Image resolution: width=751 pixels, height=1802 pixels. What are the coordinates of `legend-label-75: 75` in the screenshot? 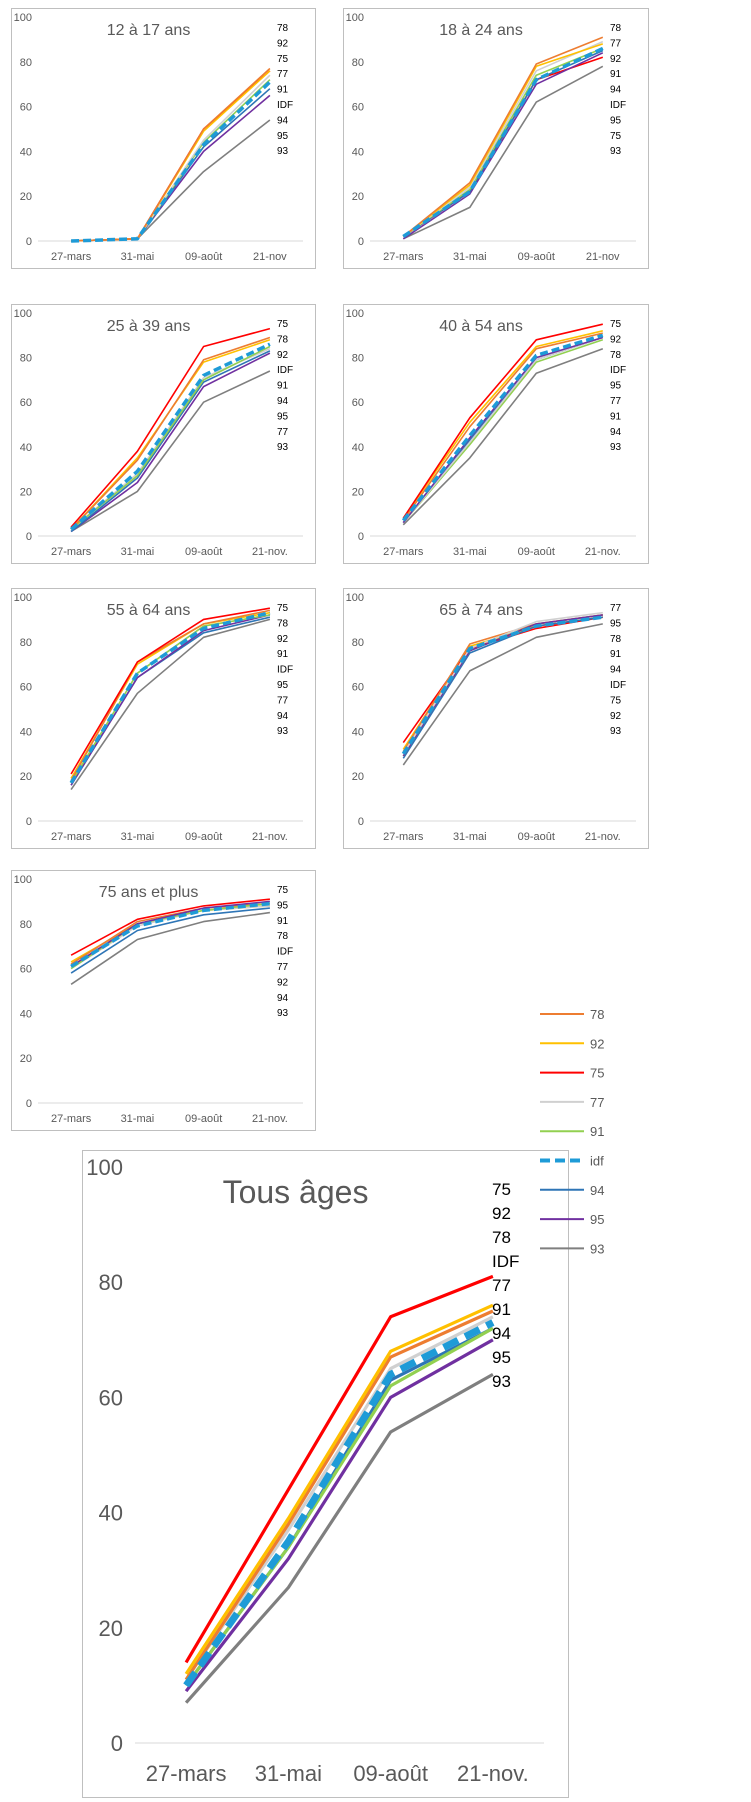 It's located at (597, 1073).